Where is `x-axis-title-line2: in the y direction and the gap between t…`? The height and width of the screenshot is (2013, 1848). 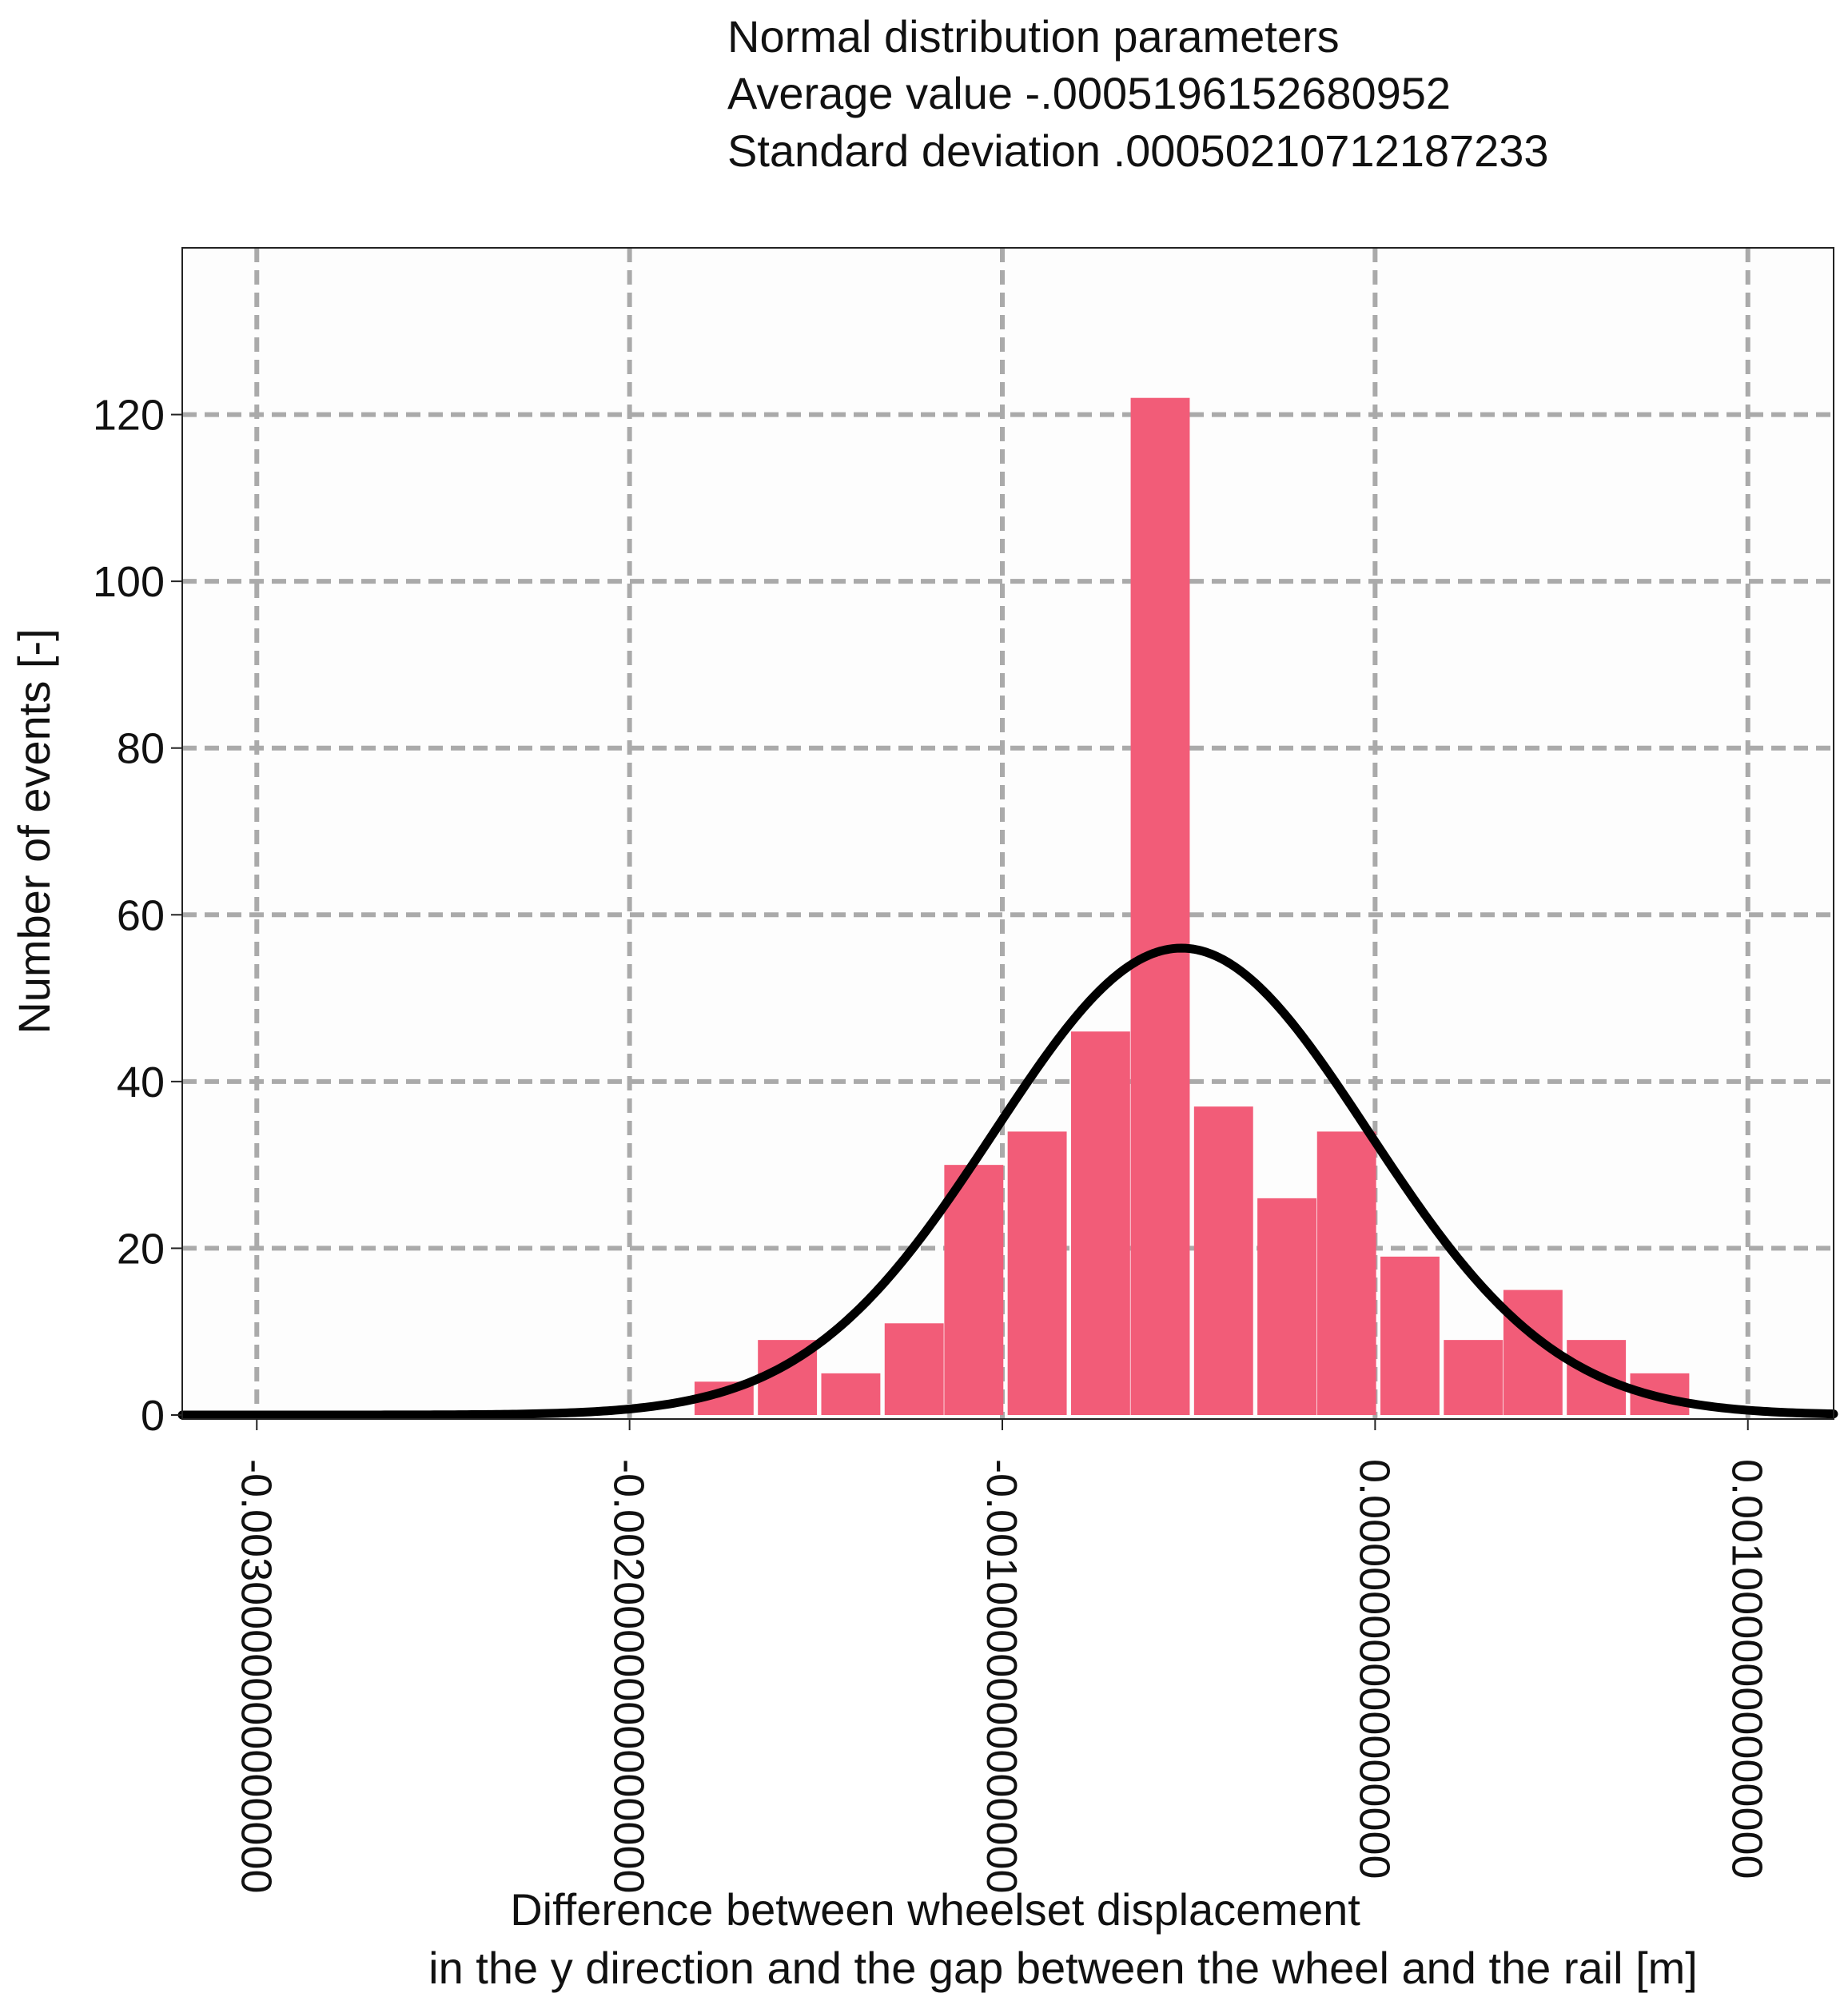 x-axis-title-line2: in the y direction and the gap between t… is located at coordinates (1063, 1968).